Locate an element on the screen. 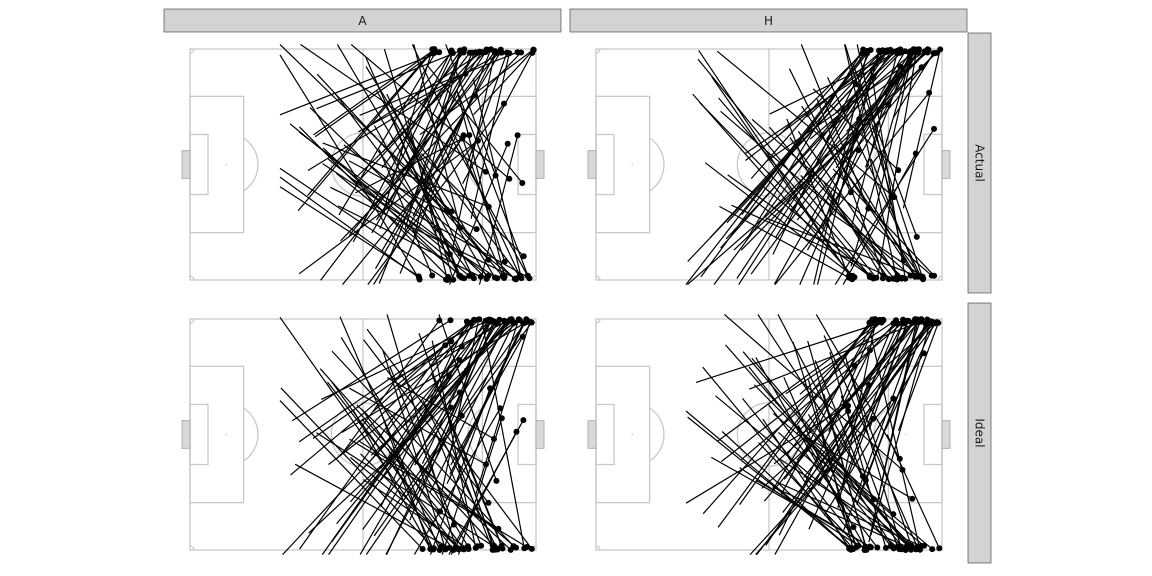 The width and height of the screenshot is (1152, 576). six-yard-box-left is located at coordinates (199, 164).